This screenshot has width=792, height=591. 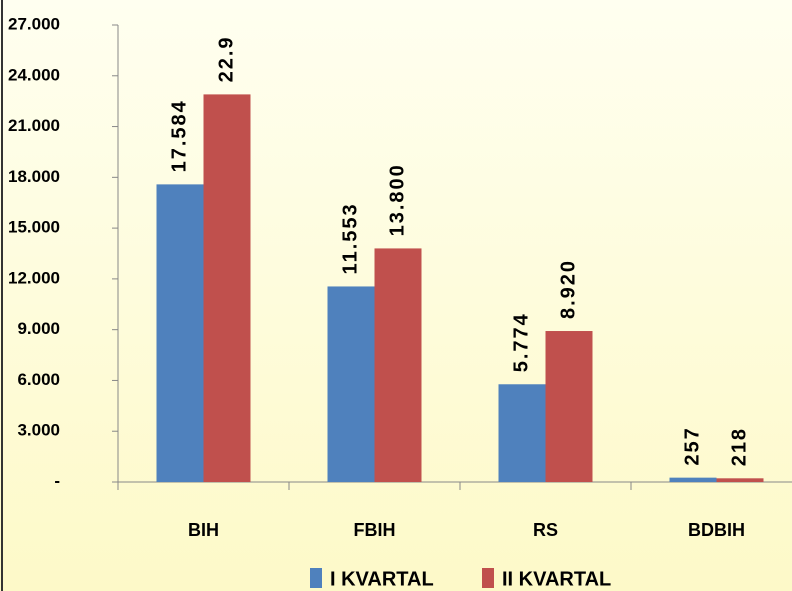 What do you see at coordinates (38, 379) in the screenshot?
I see `y-tick-label: 6.000` at bounding box center [38, 379].